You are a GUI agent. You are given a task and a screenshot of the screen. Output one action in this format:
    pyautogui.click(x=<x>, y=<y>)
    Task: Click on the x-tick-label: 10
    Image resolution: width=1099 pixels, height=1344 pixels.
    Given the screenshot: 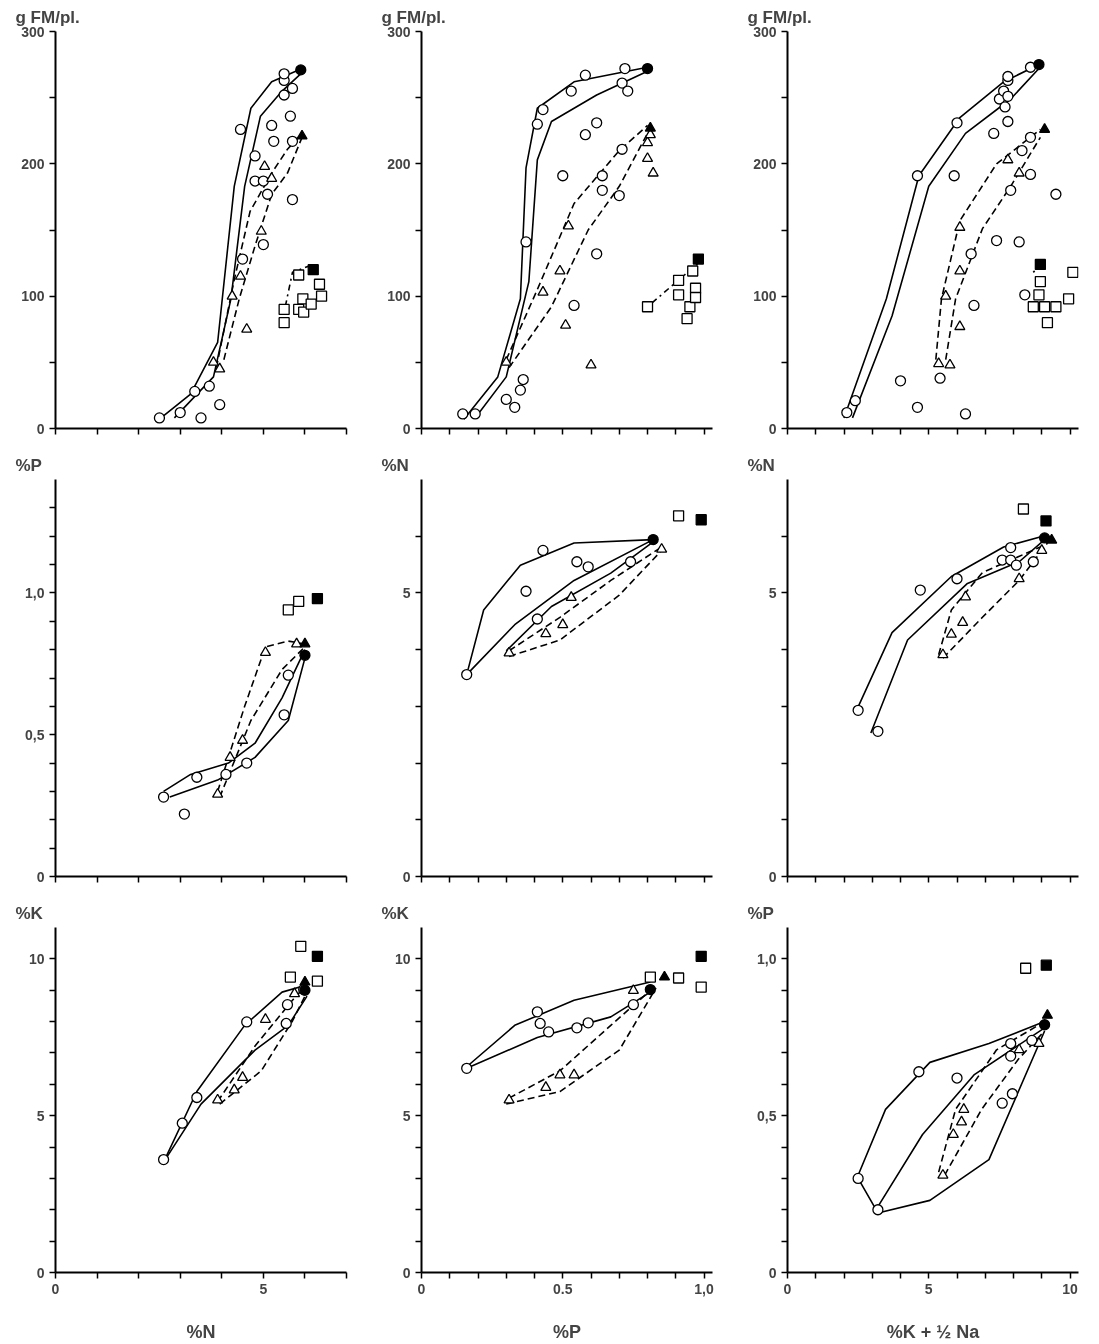 What is the action you would take?
    pyautogui.click(x=1070, y=1288)
    